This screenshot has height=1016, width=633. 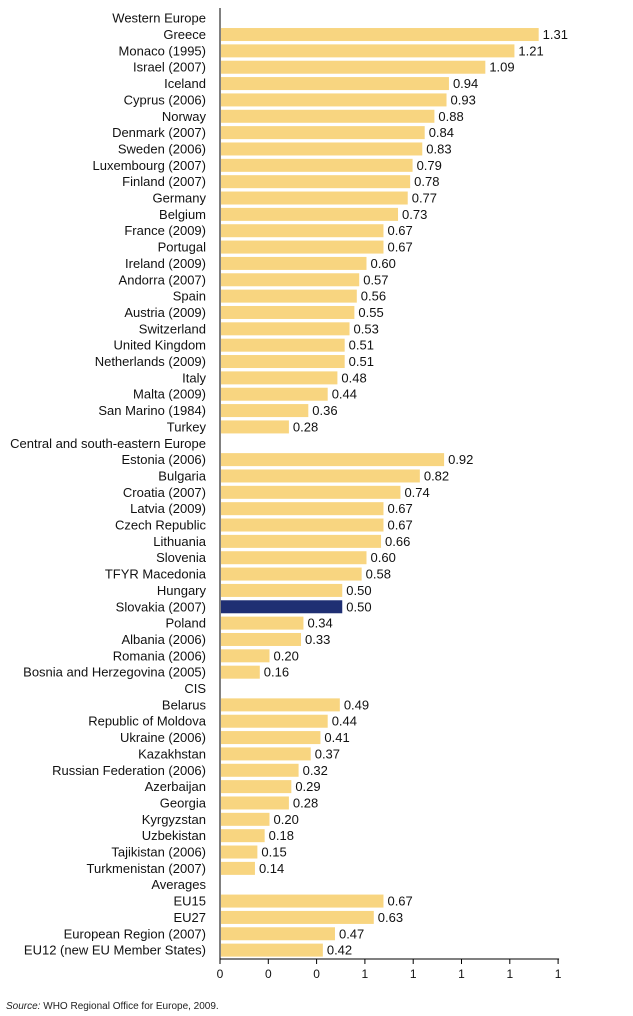 I want to click on category-label: Romania (2006), so click(x=159, y=655).